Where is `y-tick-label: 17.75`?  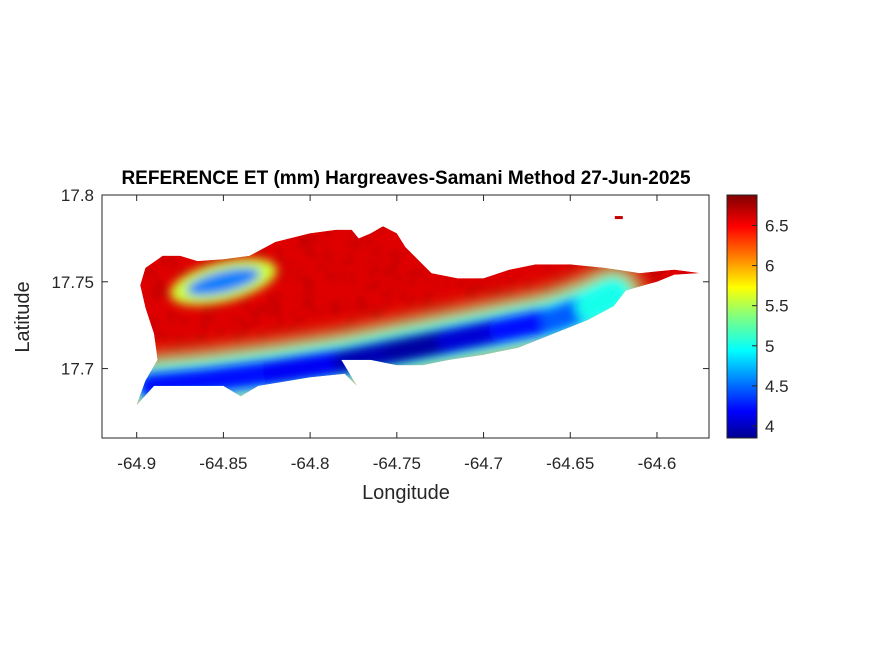 y-tick-label: 17.75 is located at coordinates (72, 282).